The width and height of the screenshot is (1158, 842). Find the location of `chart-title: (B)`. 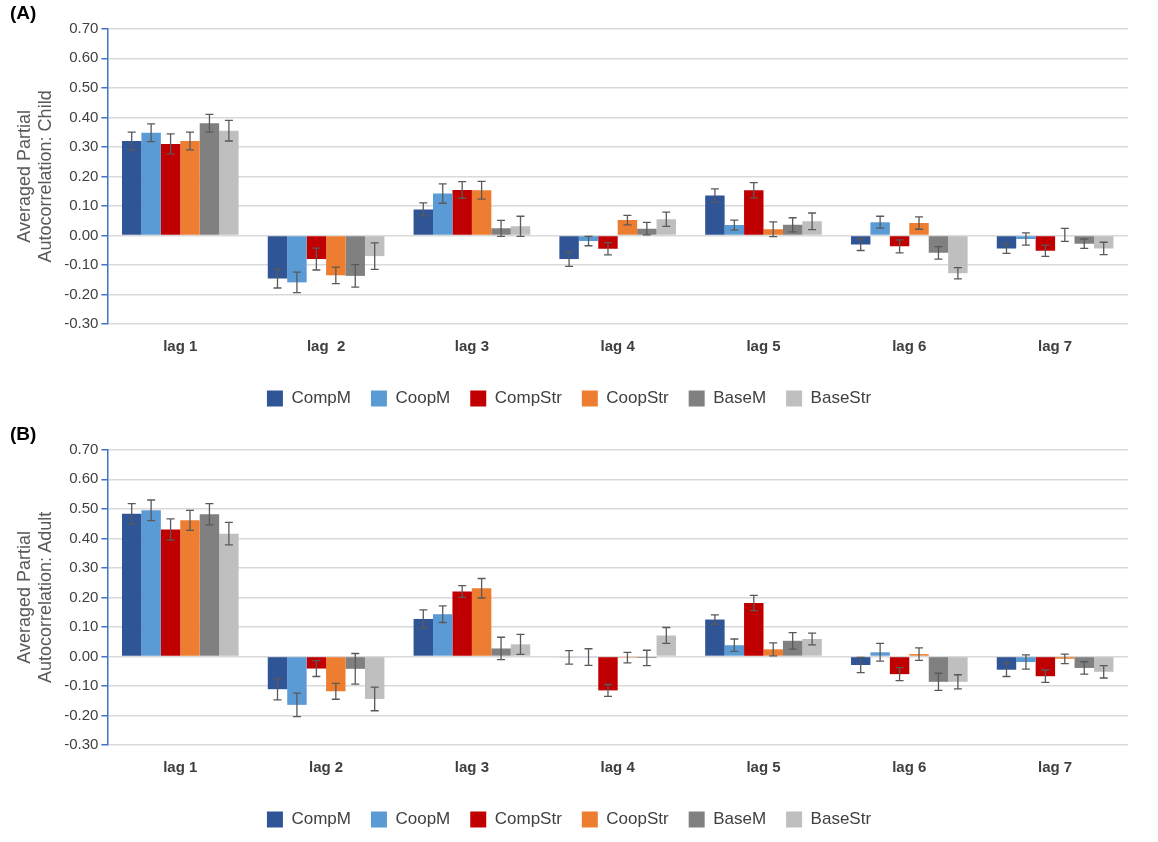

chart-title: (B) is located at coordinates (23, 433).